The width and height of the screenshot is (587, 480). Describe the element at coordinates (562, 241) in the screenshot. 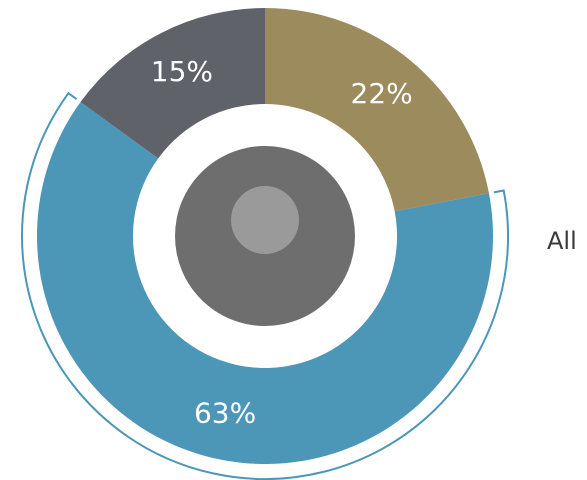

I see `annotation: All` at that location.